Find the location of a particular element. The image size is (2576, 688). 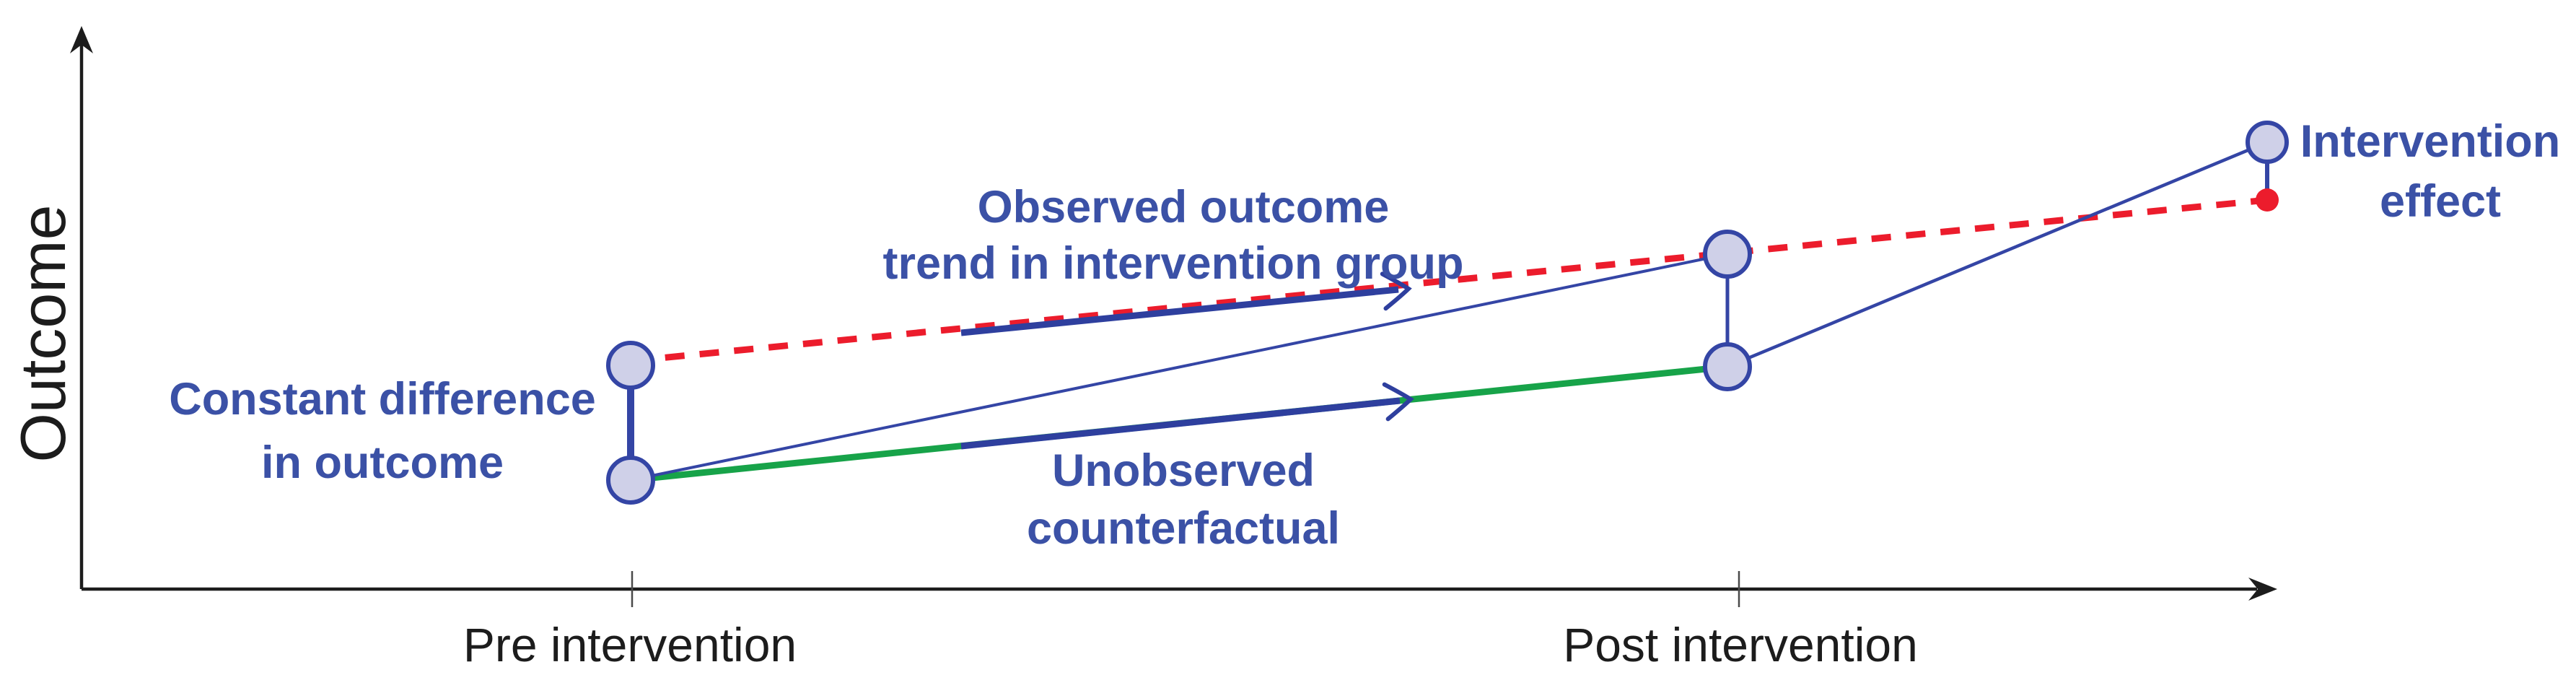

observed-trend-label-line1: Observed outcome is located at coordinates (1184, 207).